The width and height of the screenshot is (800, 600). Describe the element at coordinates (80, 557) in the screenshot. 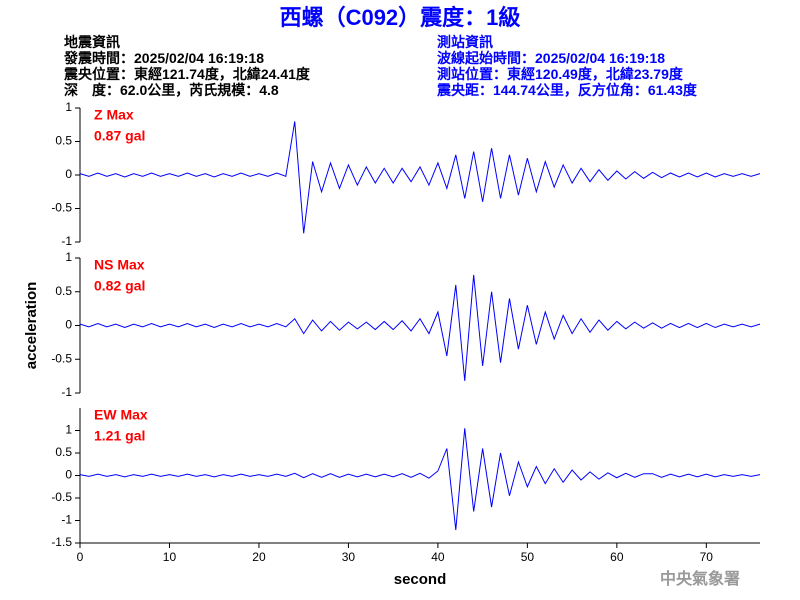

I see `x-tick-label: 0` at that location.